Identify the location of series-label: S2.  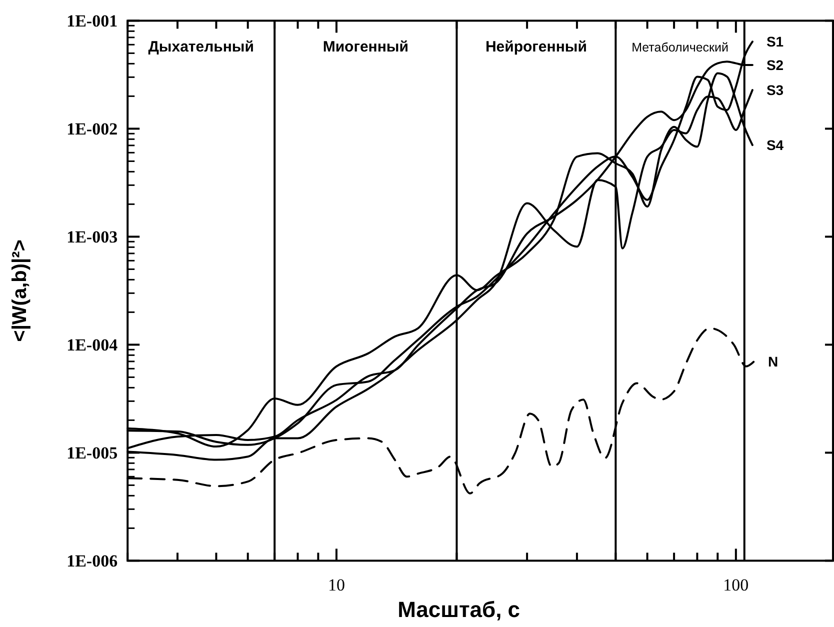
(775, 64).